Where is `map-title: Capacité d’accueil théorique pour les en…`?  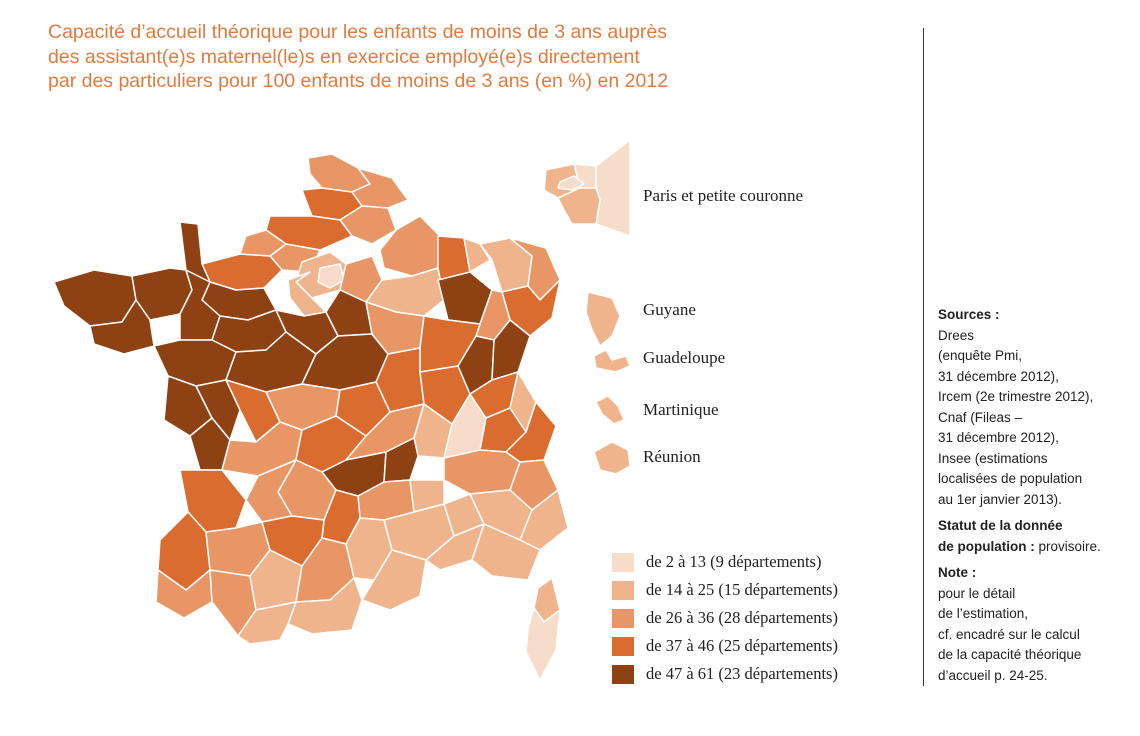 map-title: Capacité d’accueil théorique pour les en… is located at coordinates (478, 57).